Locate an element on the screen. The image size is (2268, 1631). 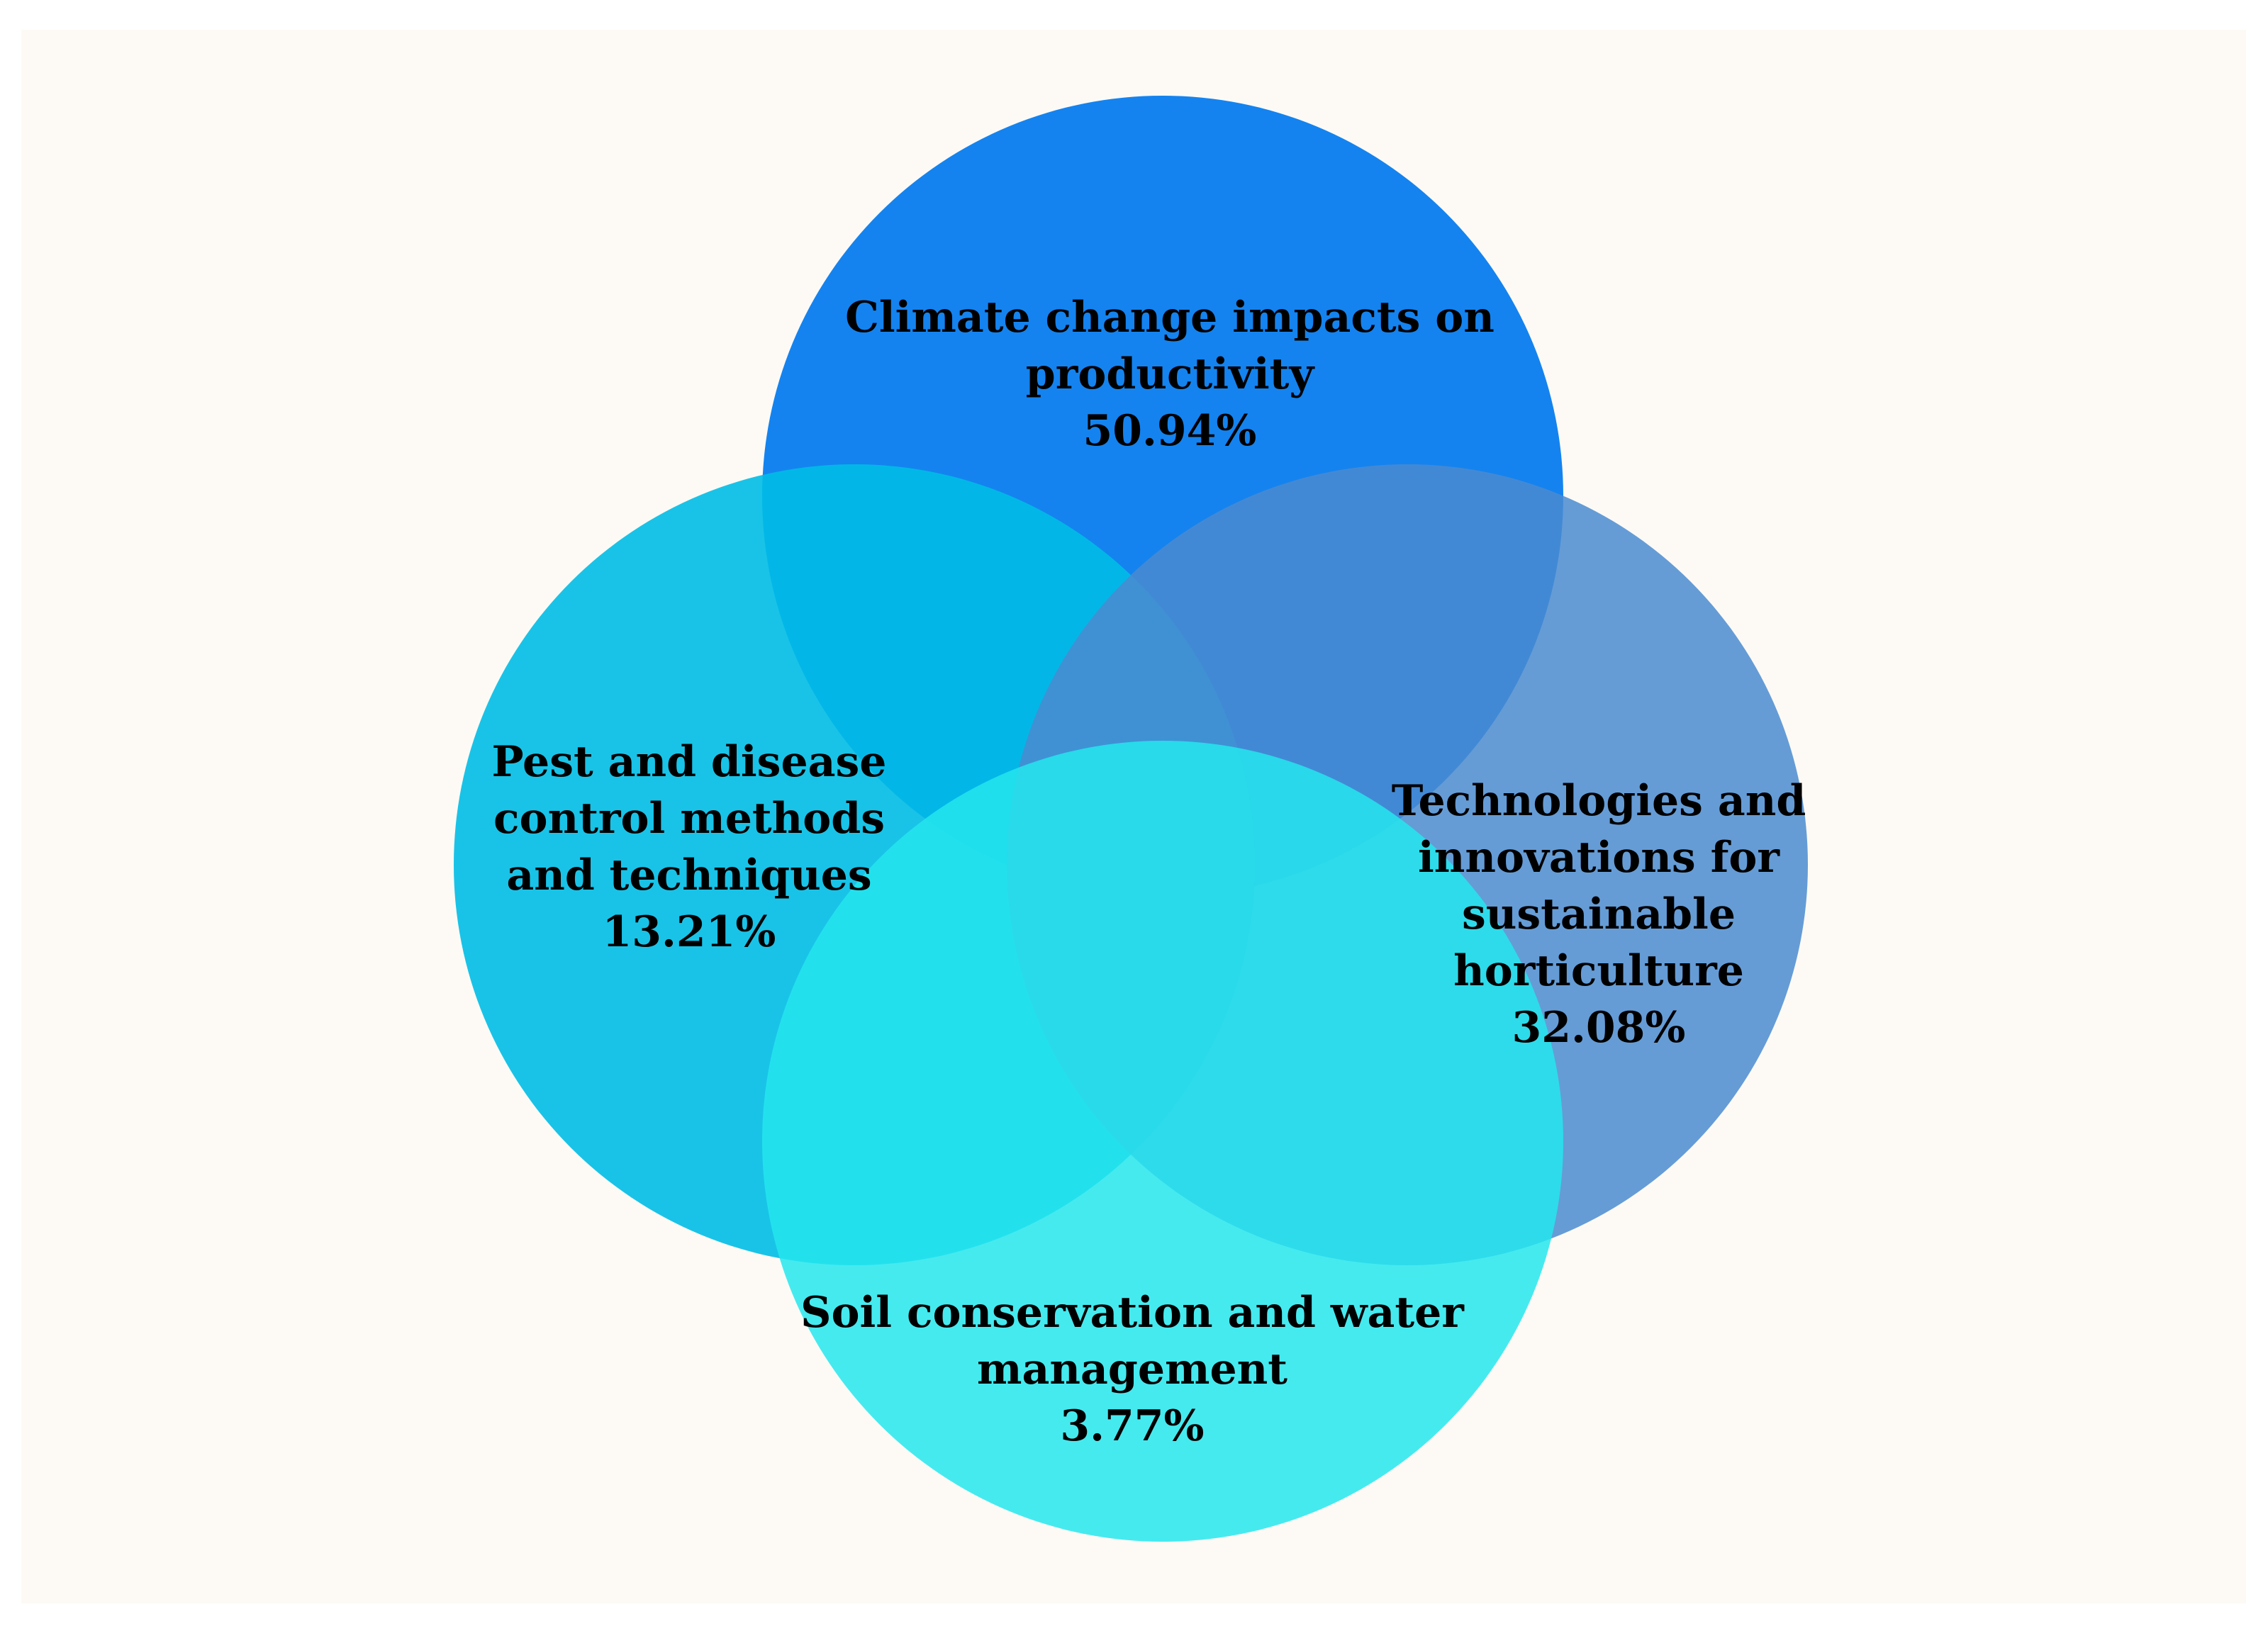
technology-label-line-1: Technologies and is located at coordinates (1599, 801).